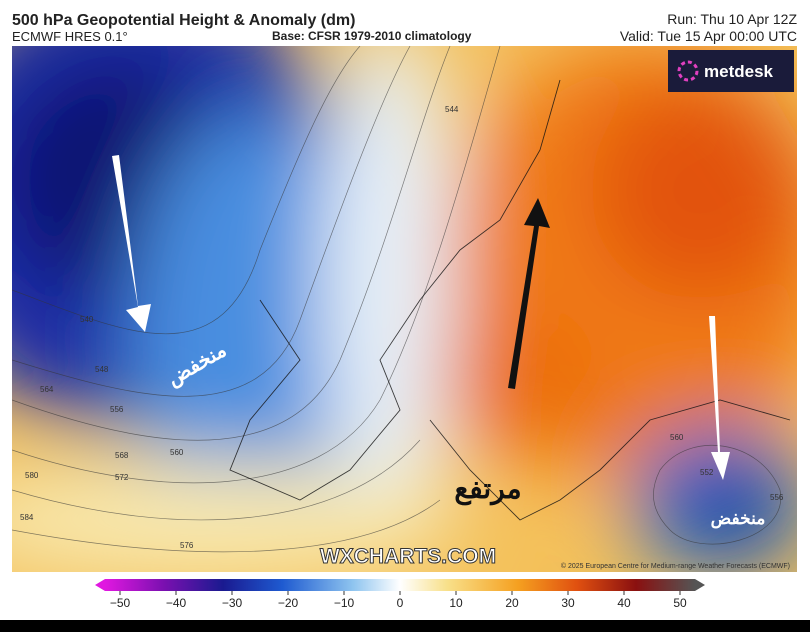 Image resolution: width=810 pixels, height=632 pixels. What do you see at coordinates (512, 603) in the screenshot?
I see `colorbar-label: 20` at bounding box center [512, 603].